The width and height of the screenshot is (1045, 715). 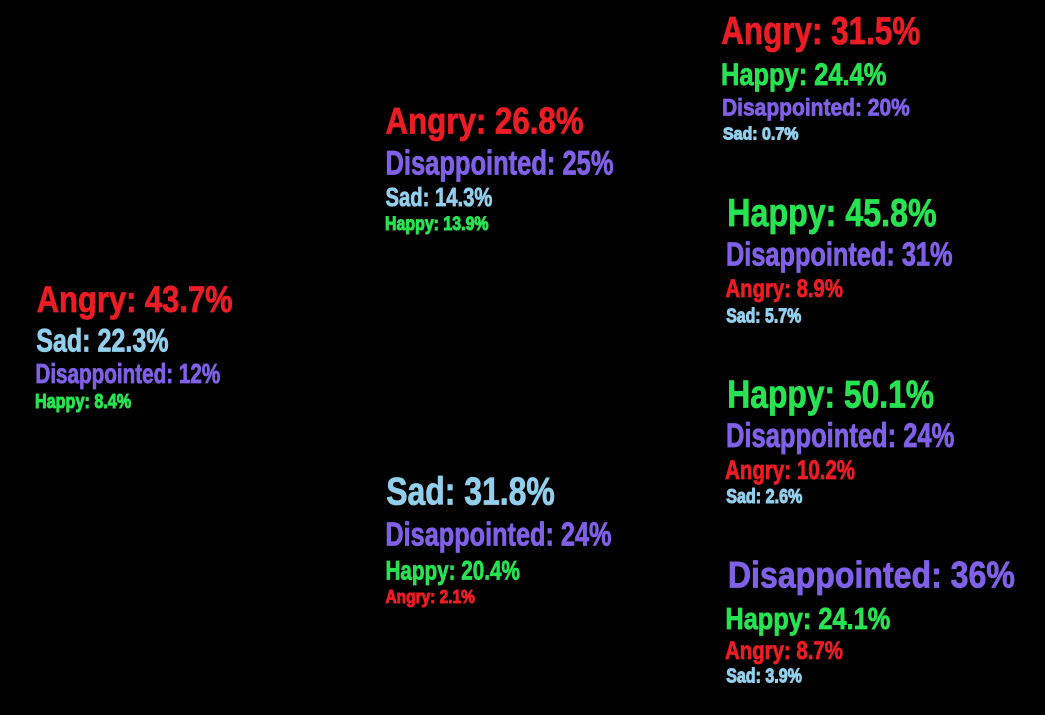 What do you see at coordinates (135, 299) in the screenshot?
I see `svg-text: Angry: 43.7%` at bounding box center [135, 299].